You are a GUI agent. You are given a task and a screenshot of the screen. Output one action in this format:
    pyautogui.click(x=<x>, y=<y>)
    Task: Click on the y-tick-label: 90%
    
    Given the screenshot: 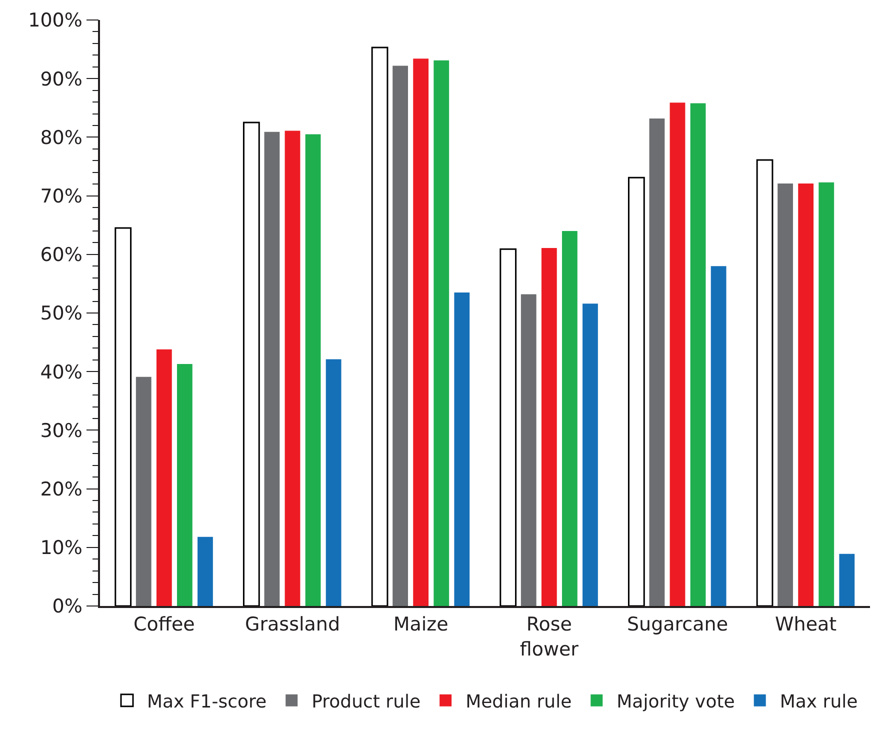 What is the action you would take?
    pyautogui.click(x=61, y=79)
    